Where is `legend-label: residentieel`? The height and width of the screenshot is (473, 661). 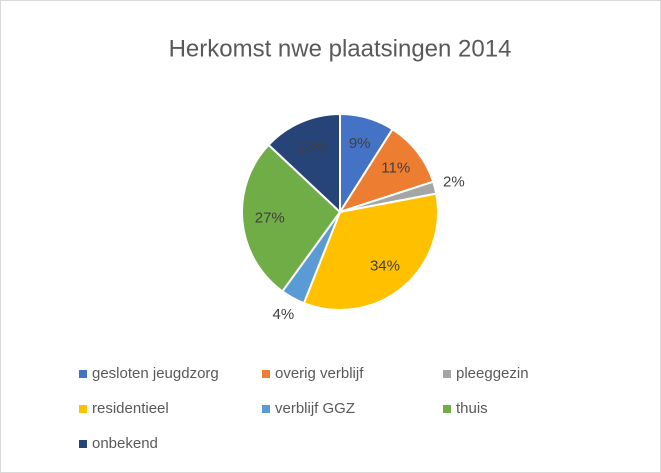
legend-label: residentieel is located at coordinates (130, 408).